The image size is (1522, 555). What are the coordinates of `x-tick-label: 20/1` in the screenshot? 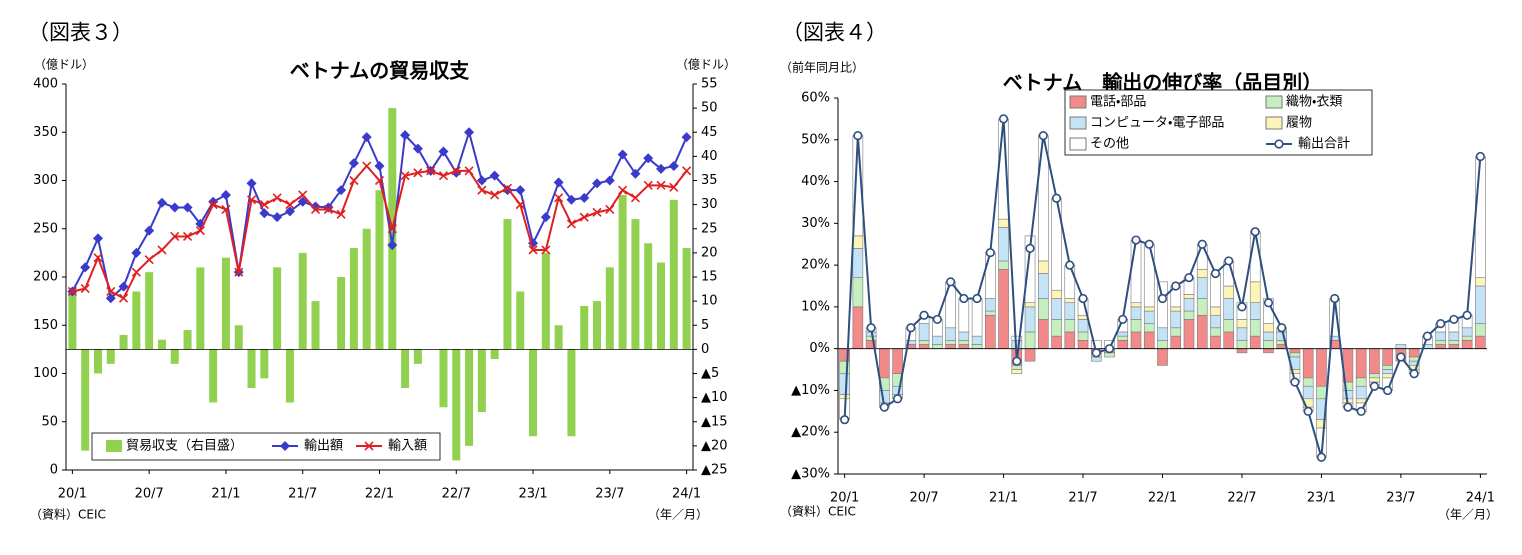 It's located at (844, 498).